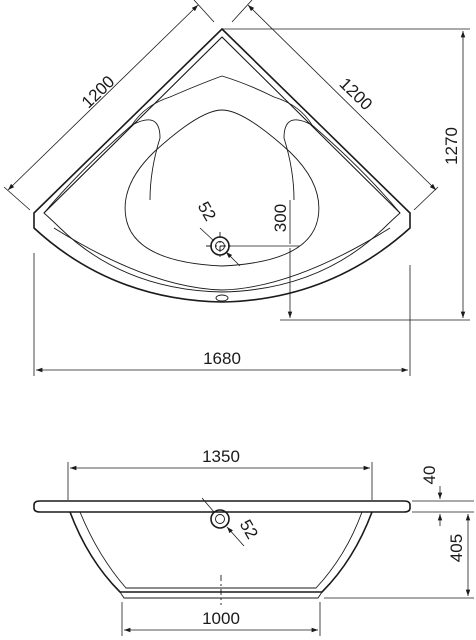  What do you see at coordinates (426, 198) in the screenshot?
I see `ext-line-right-side` at bounding box center [426, 198].